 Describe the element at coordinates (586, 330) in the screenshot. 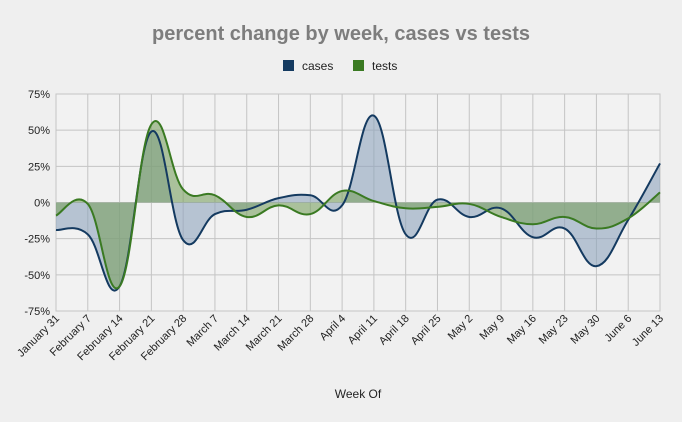

I see `x-tick-label-17: May 30` at that location.